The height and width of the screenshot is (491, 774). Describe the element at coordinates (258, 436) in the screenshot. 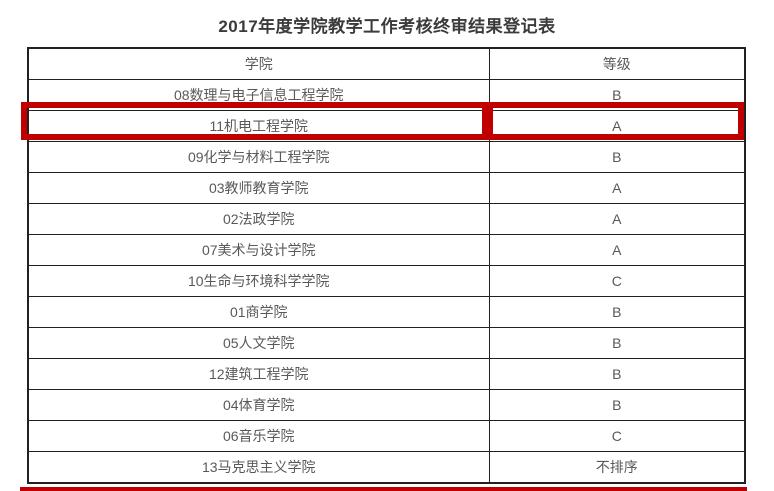

I see `college-cell: 06音乐学院` at that location.